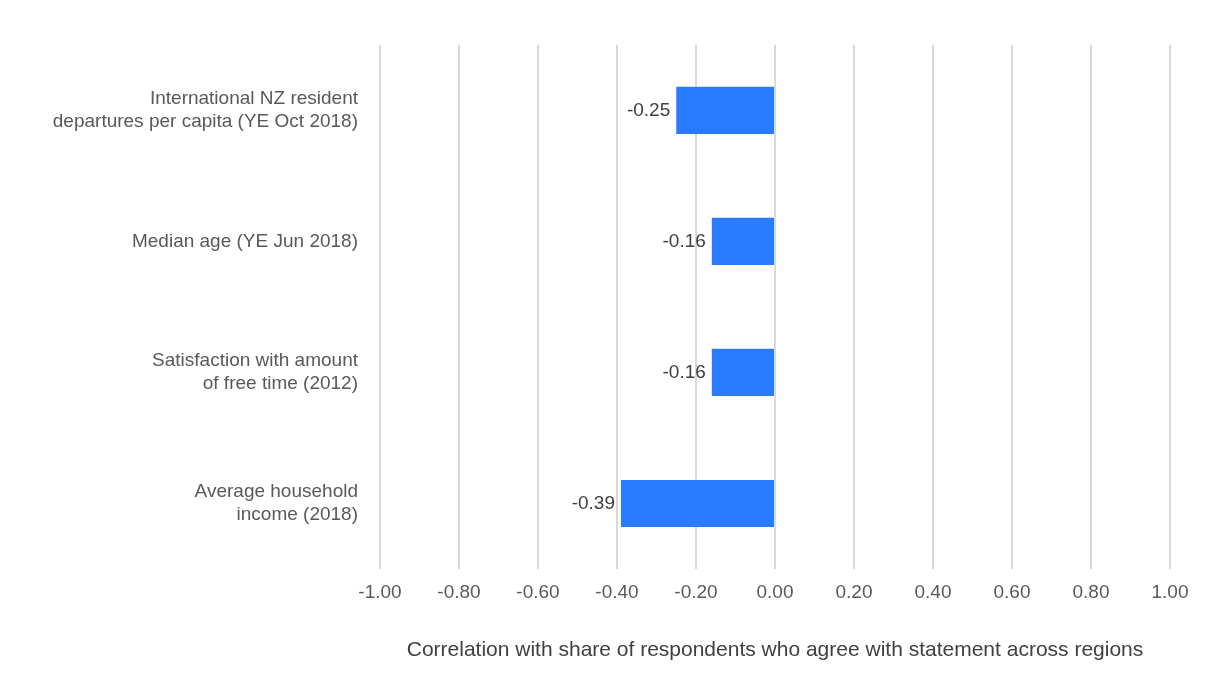 The height and width of the screenshot is (673, 1205). What do you see at coordinates (1091, 591) in the screenshot?
I see `x-tick-label: 0.80` at bounding box center [1091, 591].